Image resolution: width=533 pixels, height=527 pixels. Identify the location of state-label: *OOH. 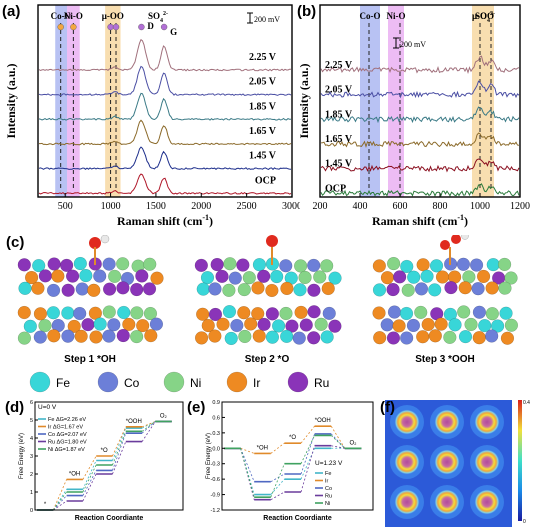
(134, 422).